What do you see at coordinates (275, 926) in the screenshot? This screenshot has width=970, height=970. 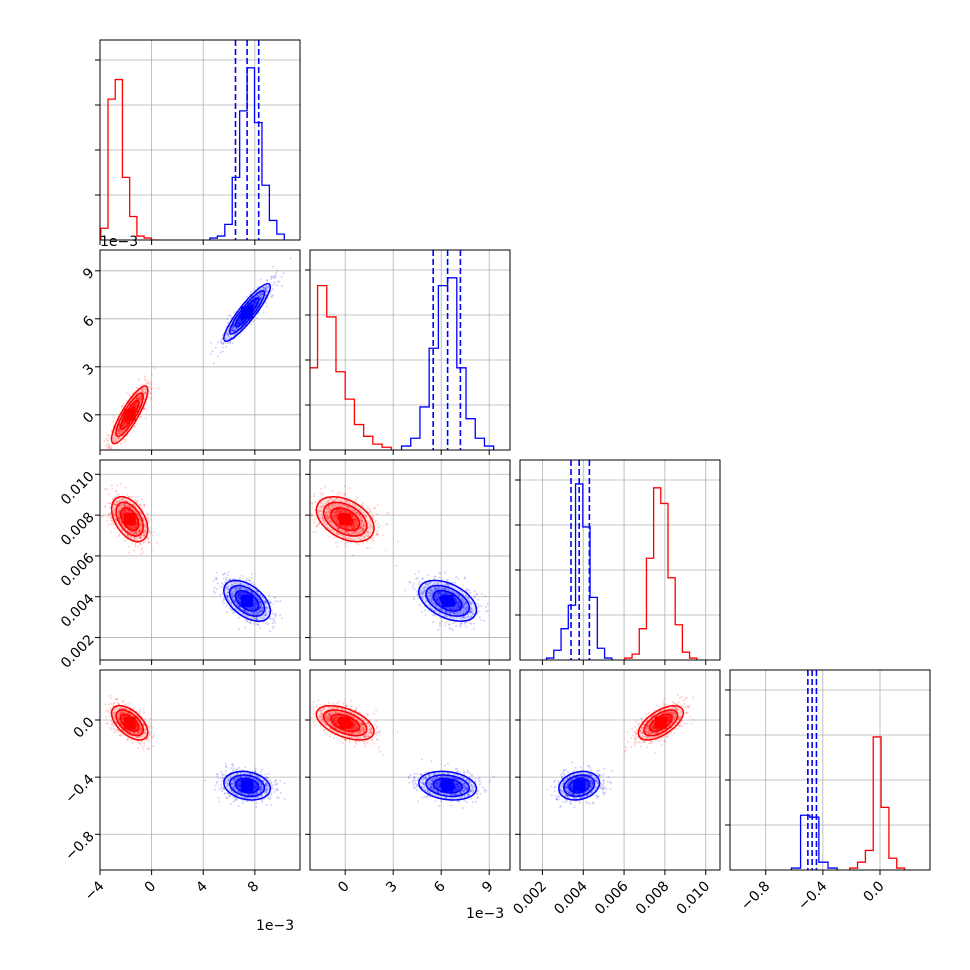 I see `x-offset-label-0: 1e−3` at bounding box center [275, 926].